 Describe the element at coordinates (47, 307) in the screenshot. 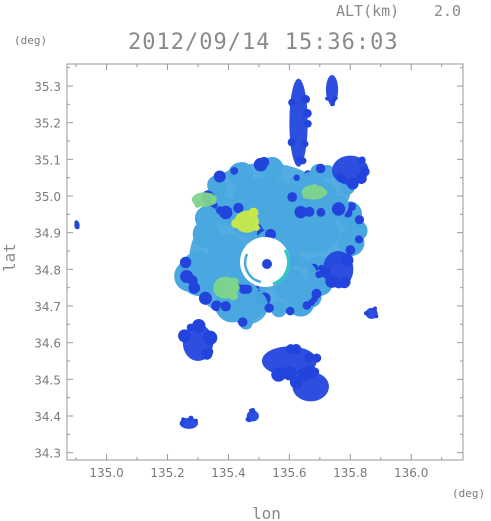

I see `y-tick-label: 34.7` at that location.